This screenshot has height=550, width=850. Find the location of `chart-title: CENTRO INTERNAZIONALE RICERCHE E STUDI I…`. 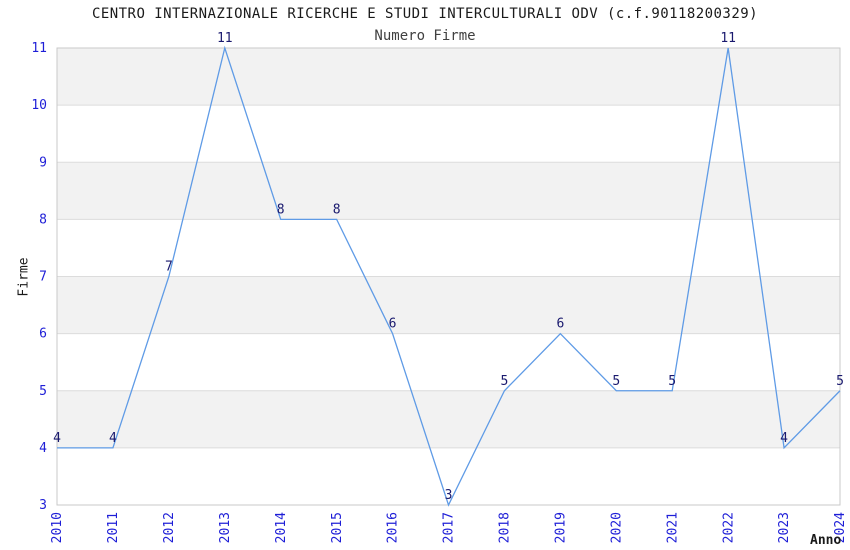

chart-title: CENTRO INTERNAZIONALE RICERCHE E STUDI I… is located at coordinates (425, 14).